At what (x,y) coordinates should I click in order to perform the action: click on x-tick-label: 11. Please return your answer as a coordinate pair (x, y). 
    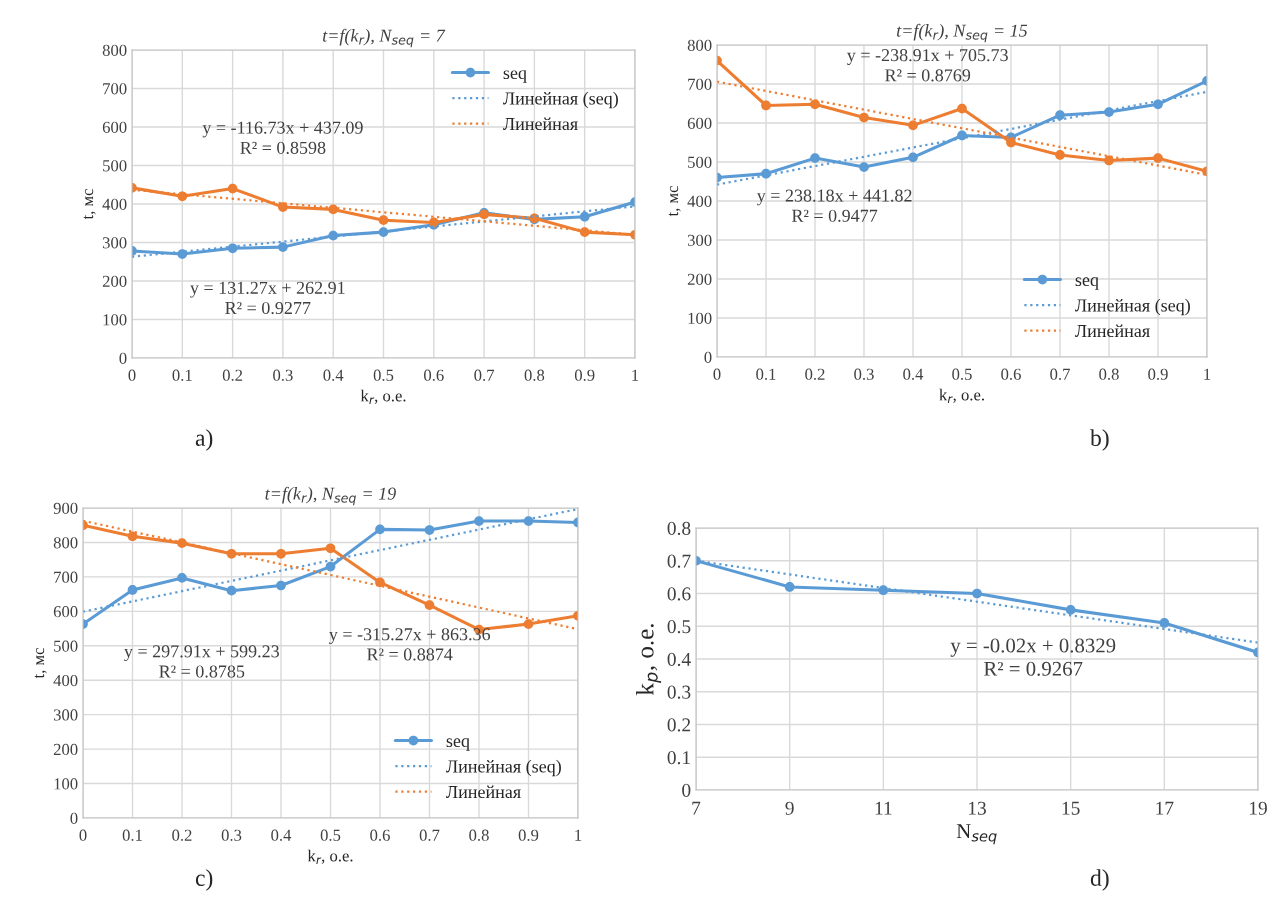
    Looking at the image, I should click on (883, 808).